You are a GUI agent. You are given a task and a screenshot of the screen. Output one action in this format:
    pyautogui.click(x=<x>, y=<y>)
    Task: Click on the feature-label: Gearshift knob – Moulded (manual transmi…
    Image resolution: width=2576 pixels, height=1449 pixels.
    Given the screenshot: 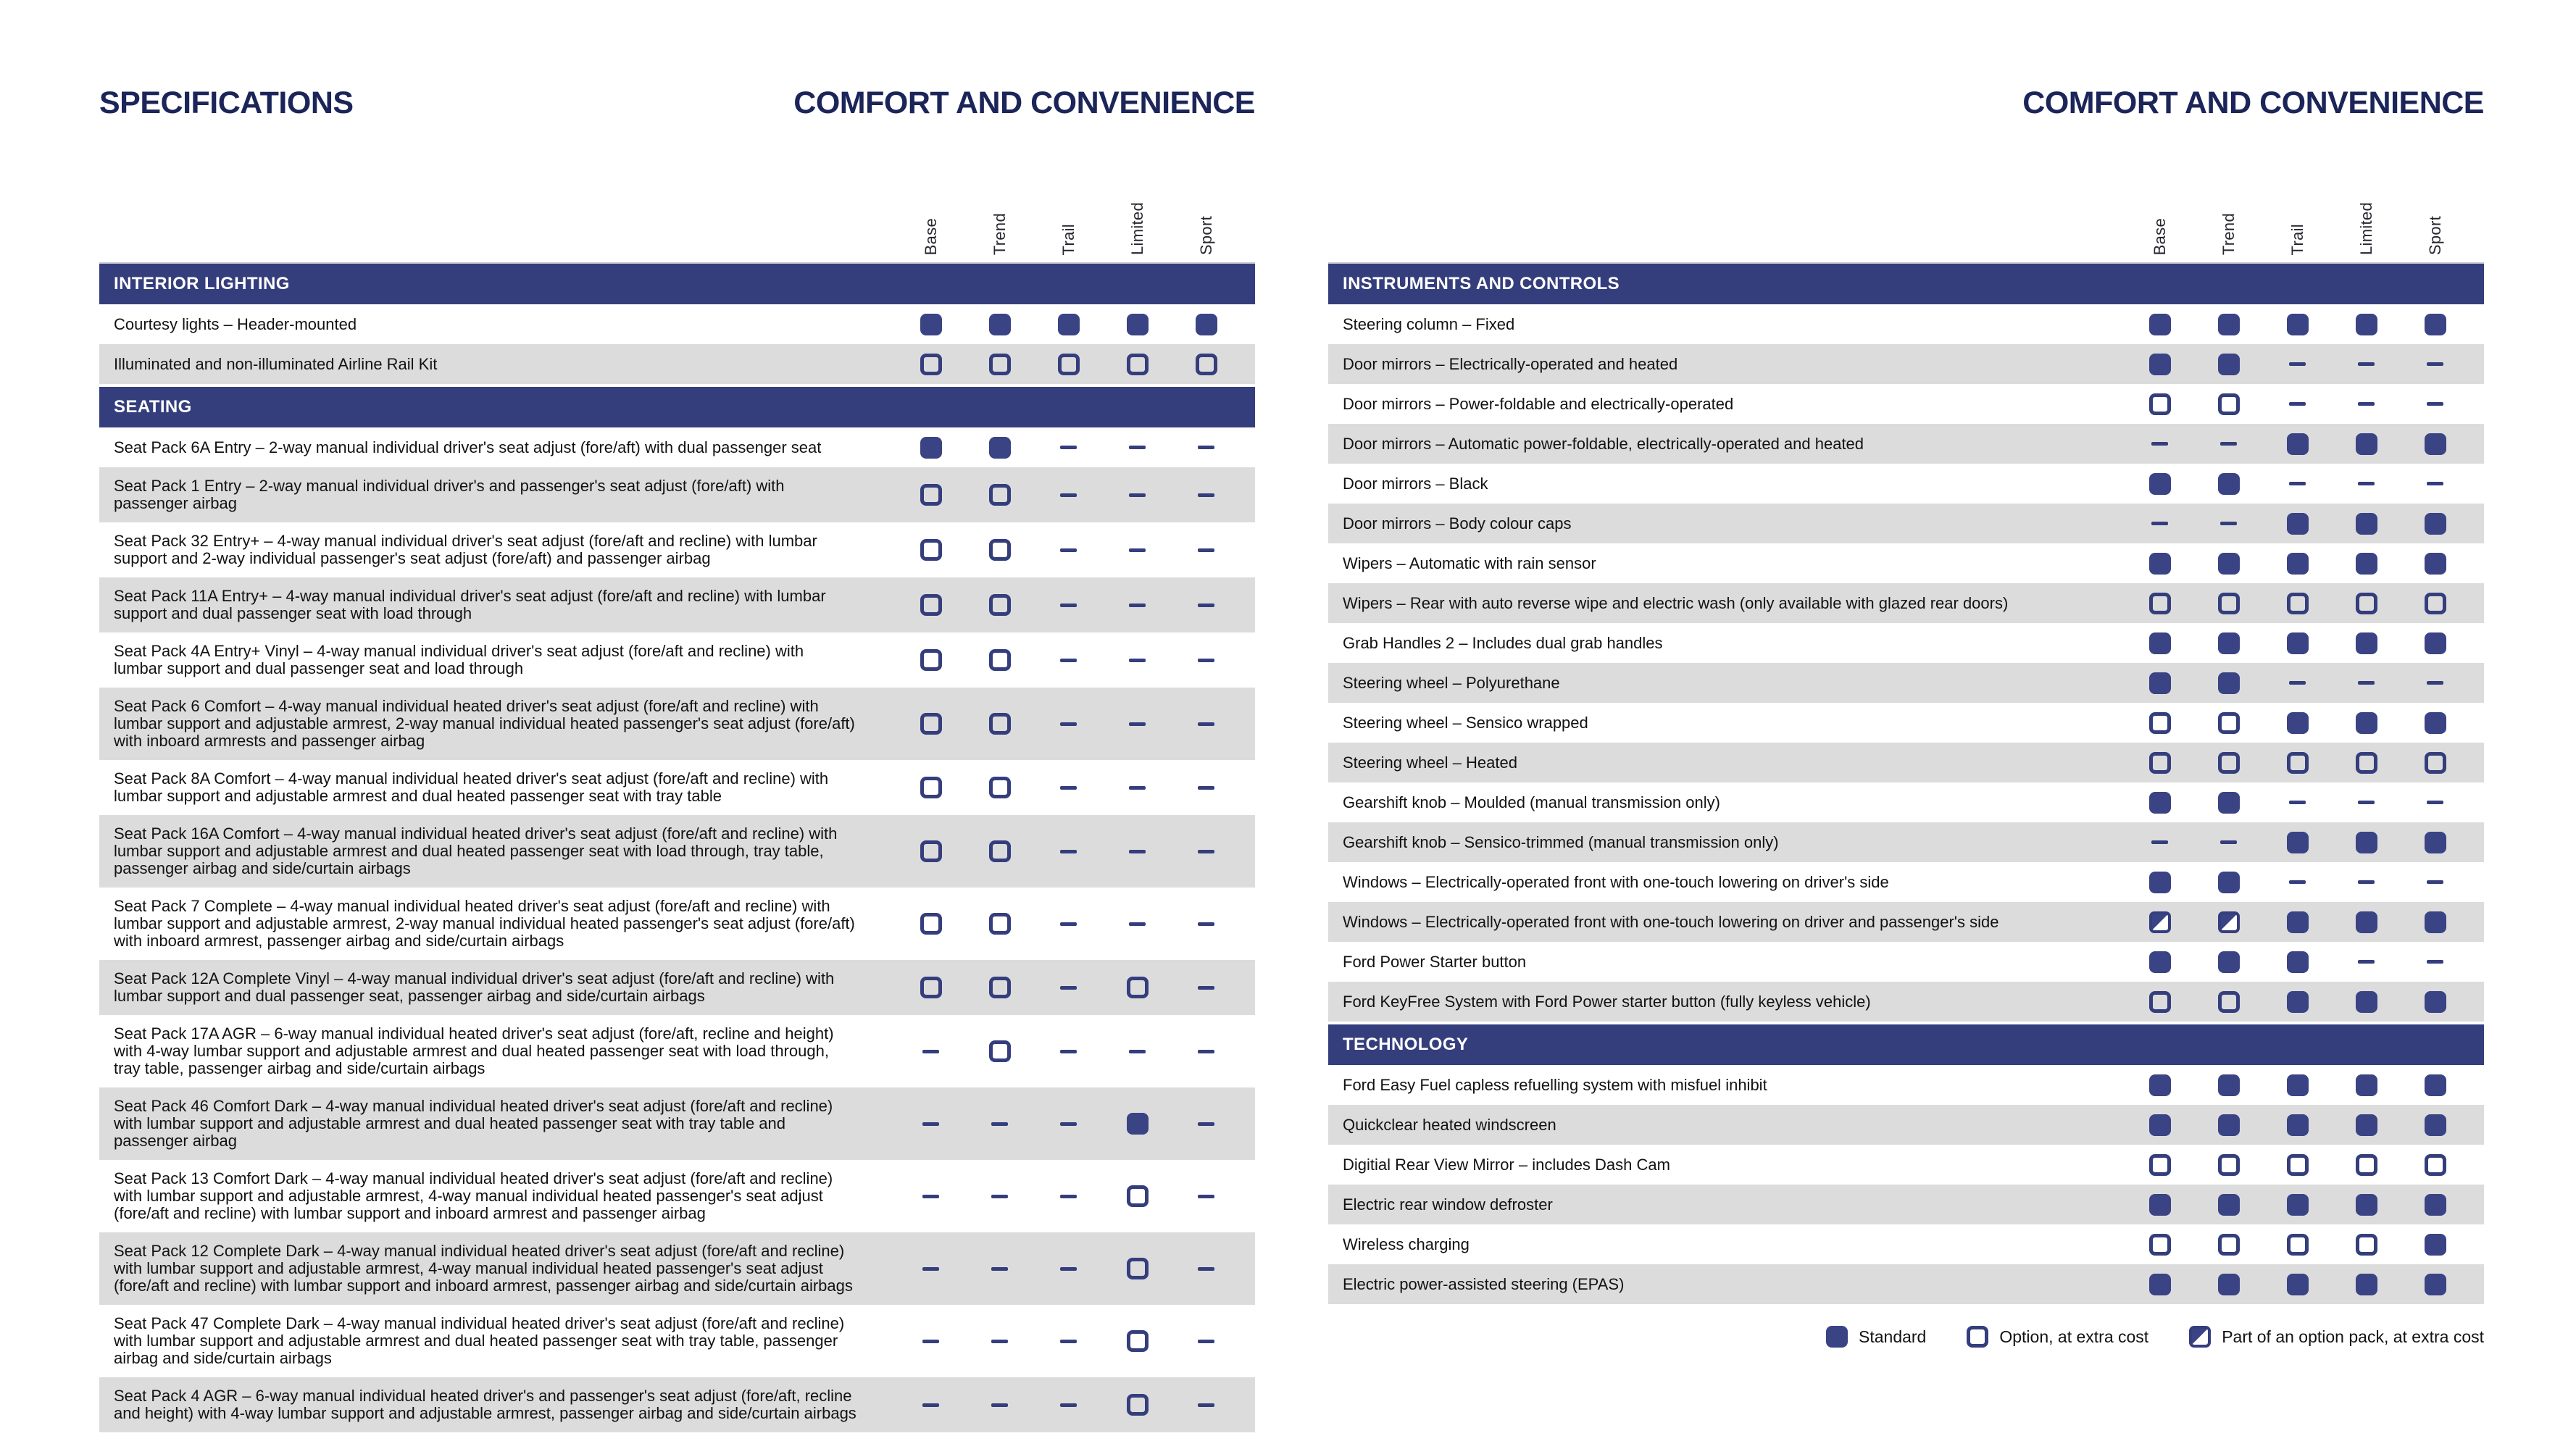 What is the action you would take?
    pyautogui.click(x=1531, y=802)
    